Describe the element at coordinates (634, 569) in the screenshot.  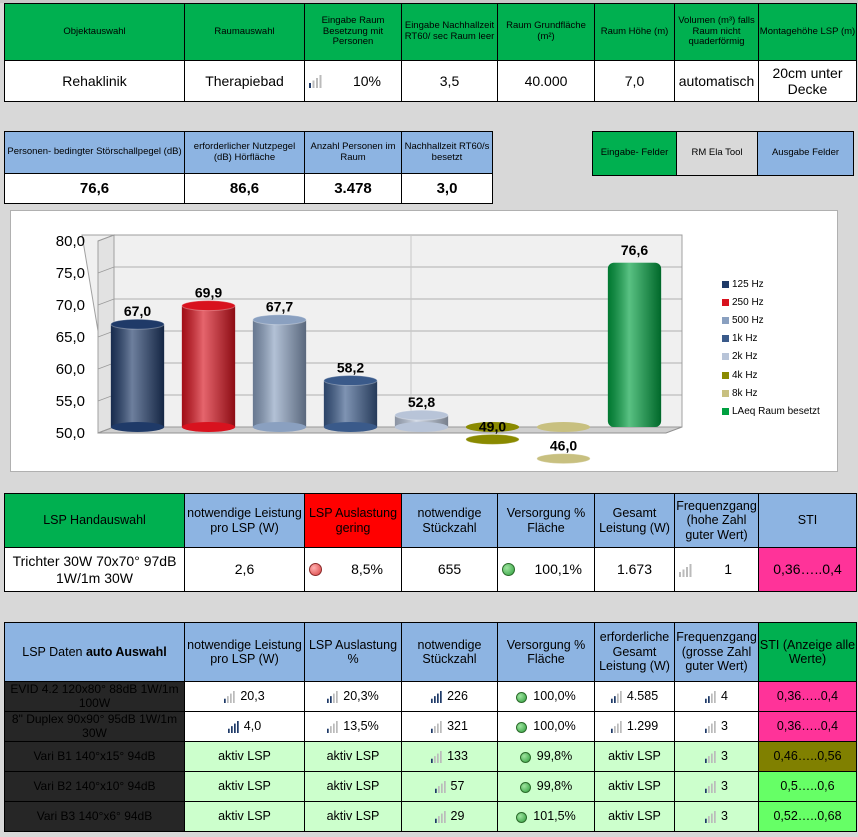
I see `manual-gesamt-leistung-value: 1.673` at that location.